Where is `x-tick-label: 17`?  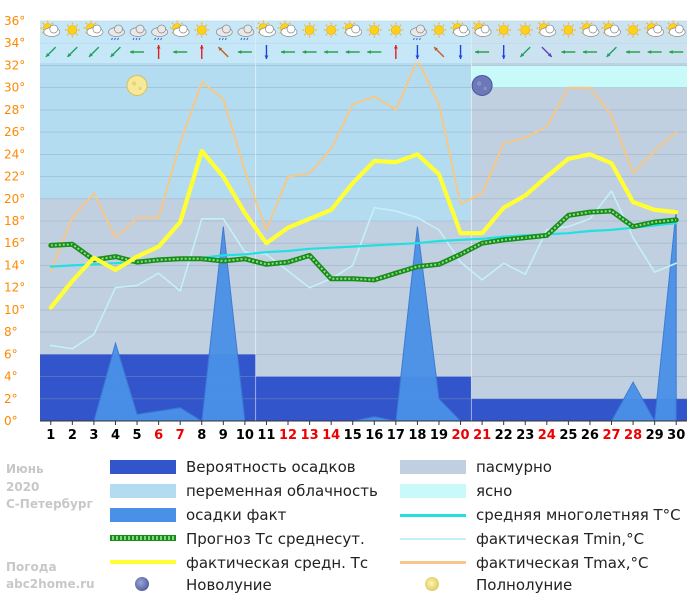
x-tick-label: 17 is located at coordinates (396, 435).